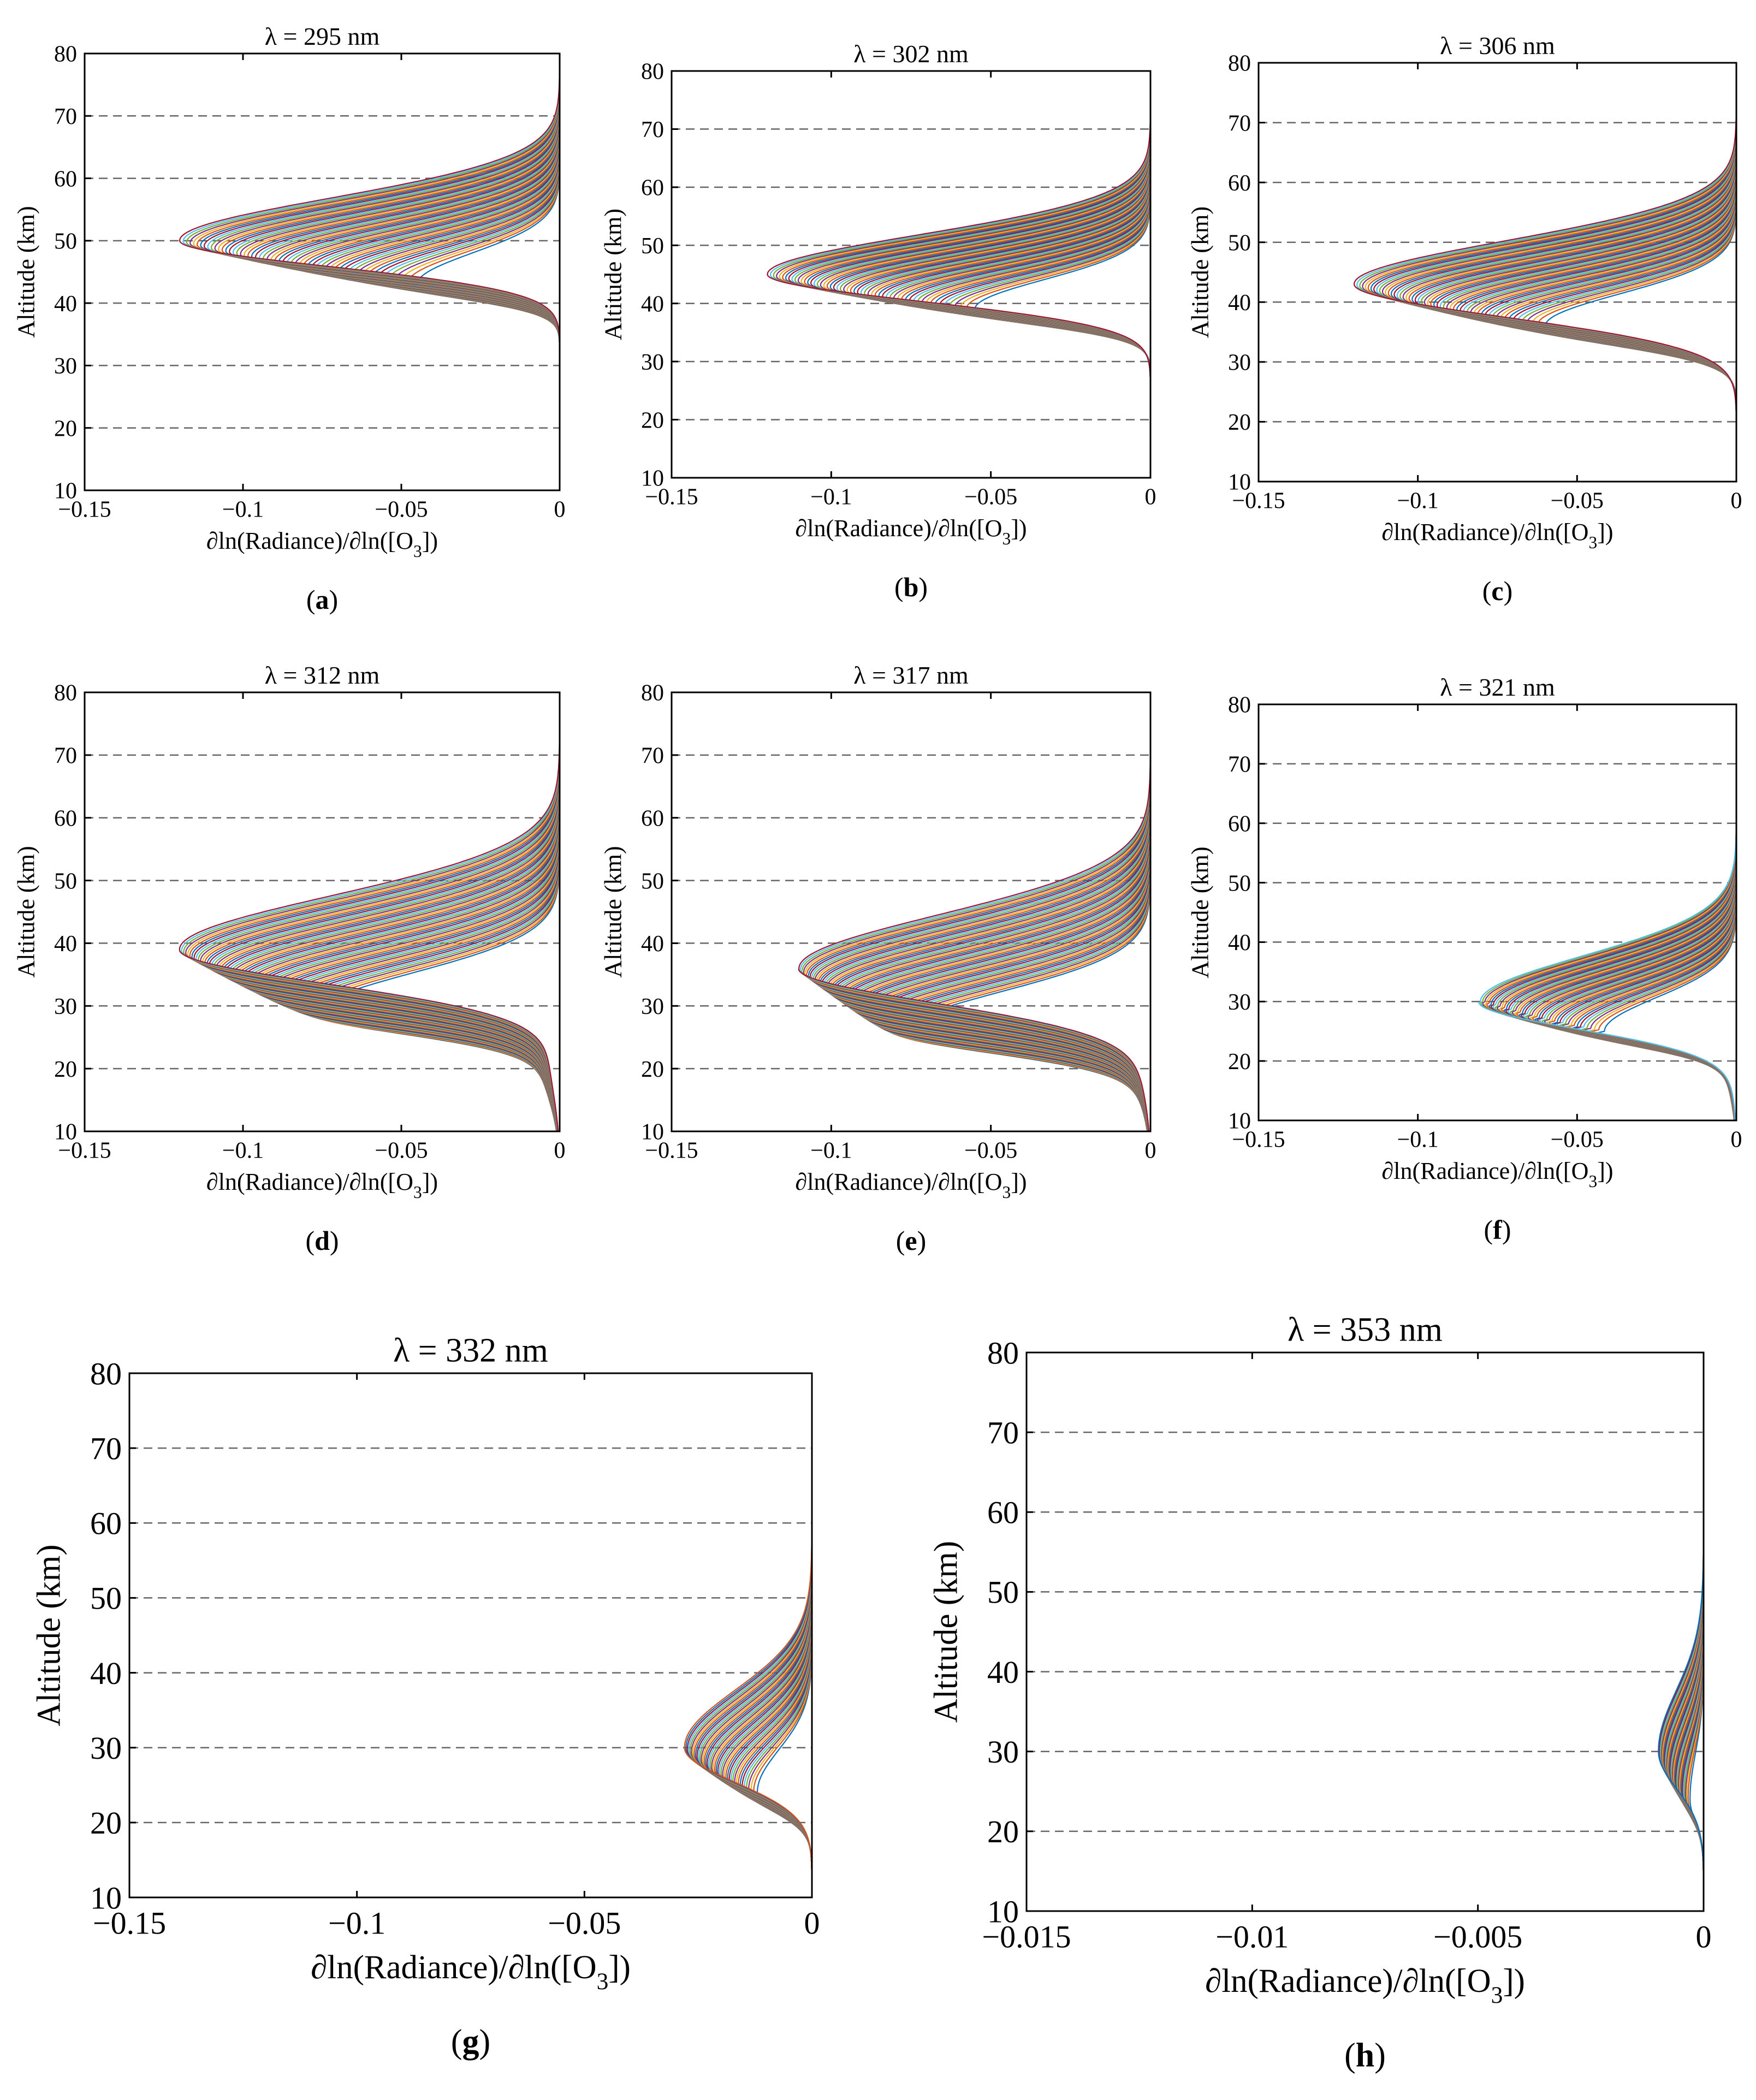 This screenshot has width=1756, height=2100. What do you see at coordinates (1497, 591) in the screenshot?
I see `panel-label: (c)` at bounding box center [1497, 591].